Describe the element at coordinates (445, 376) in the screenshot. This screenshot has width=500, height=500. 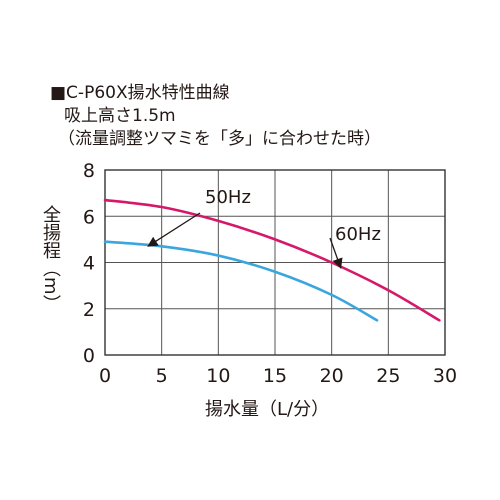
I see `x-tick-label-6: 30` at that location.